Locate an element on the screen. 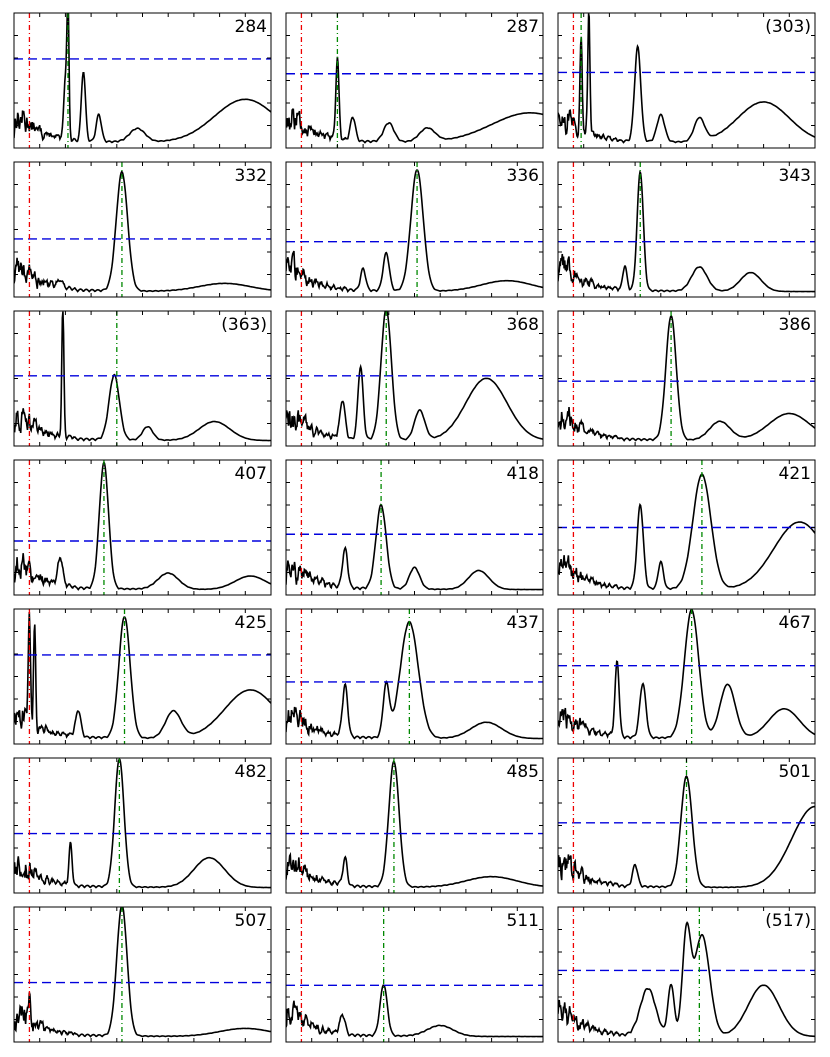 This screenshot has height=1057, width=830. panel: 368 is located at coordinates (414, 378).